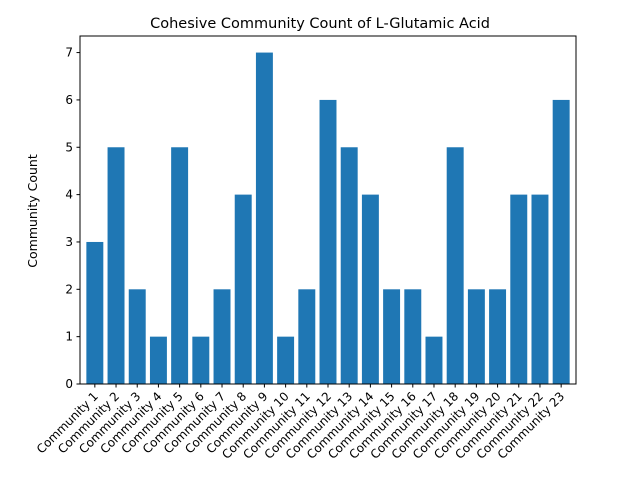 The image size is (640, 480). What do you see at coordinates (69, 195) in the screenshot?
I see `y-tick-label: 4` at bounding box center [69, 195].